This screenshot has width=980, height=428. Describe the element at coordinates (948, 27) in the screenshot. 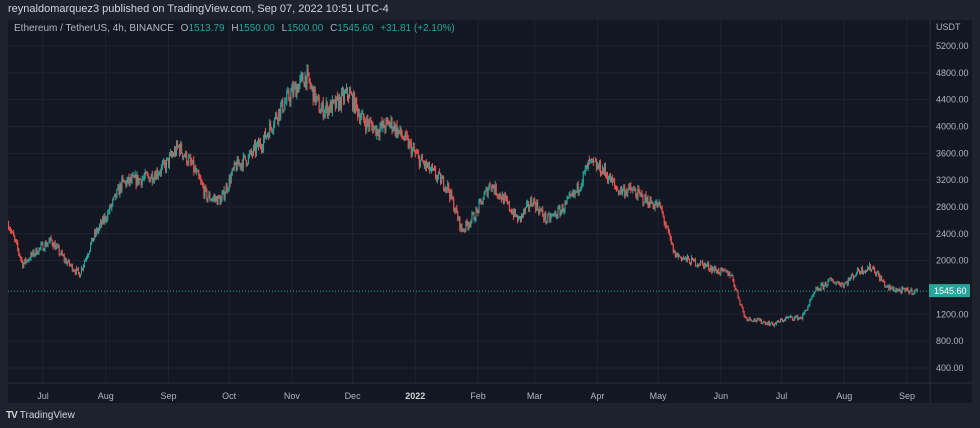

I see `currency-label: USDT` at that location.